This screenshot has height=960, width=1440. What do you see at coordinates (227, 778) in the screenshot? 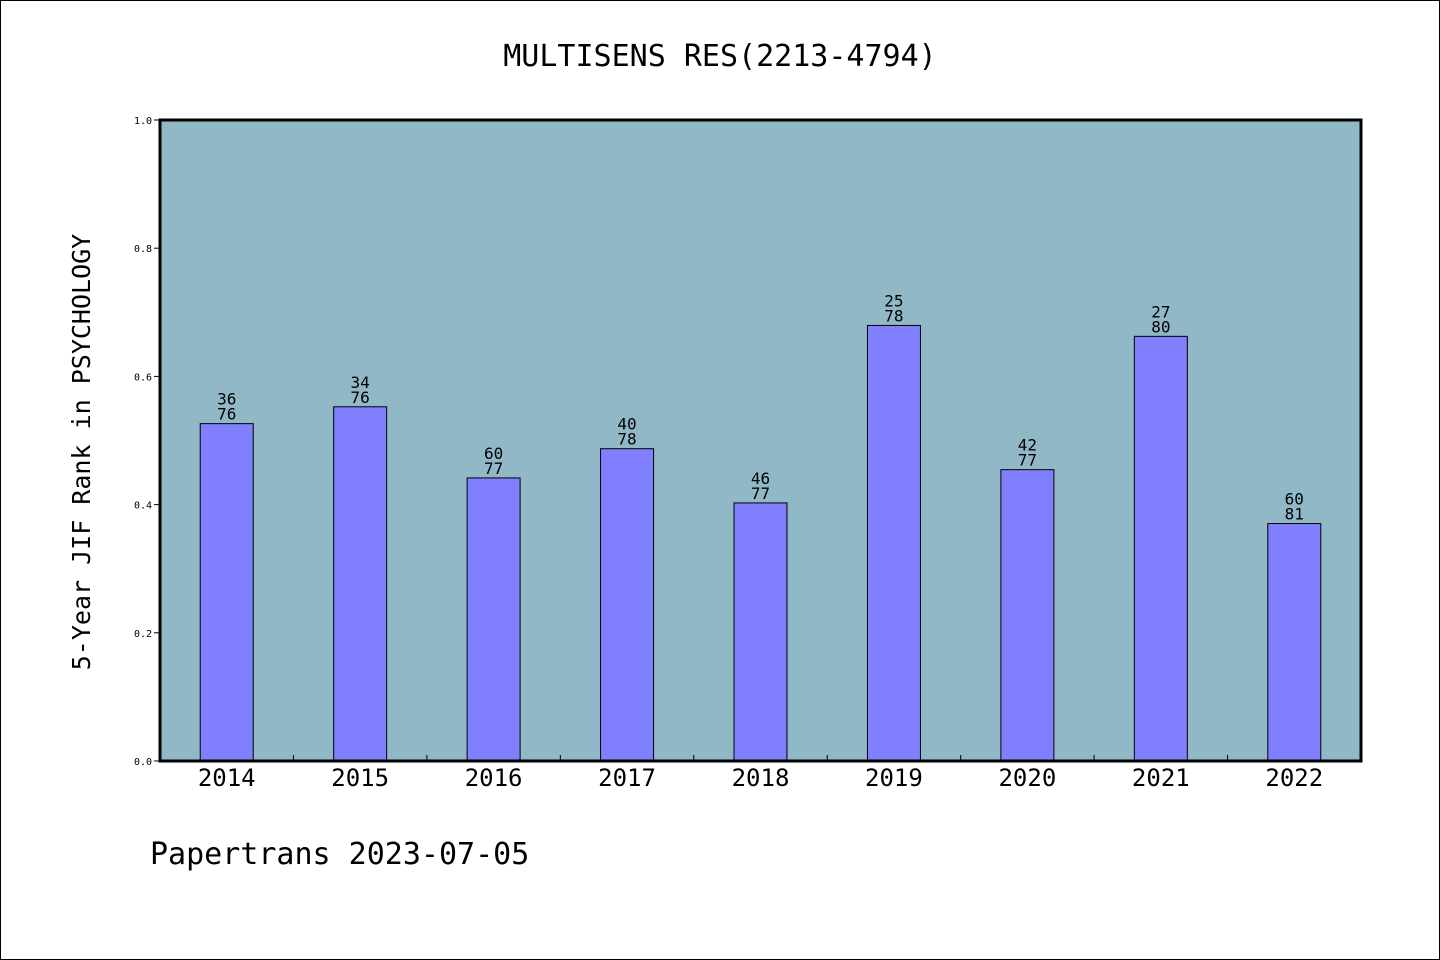
I see `x-tick-label: 2014` at bounding box center [227, 778].